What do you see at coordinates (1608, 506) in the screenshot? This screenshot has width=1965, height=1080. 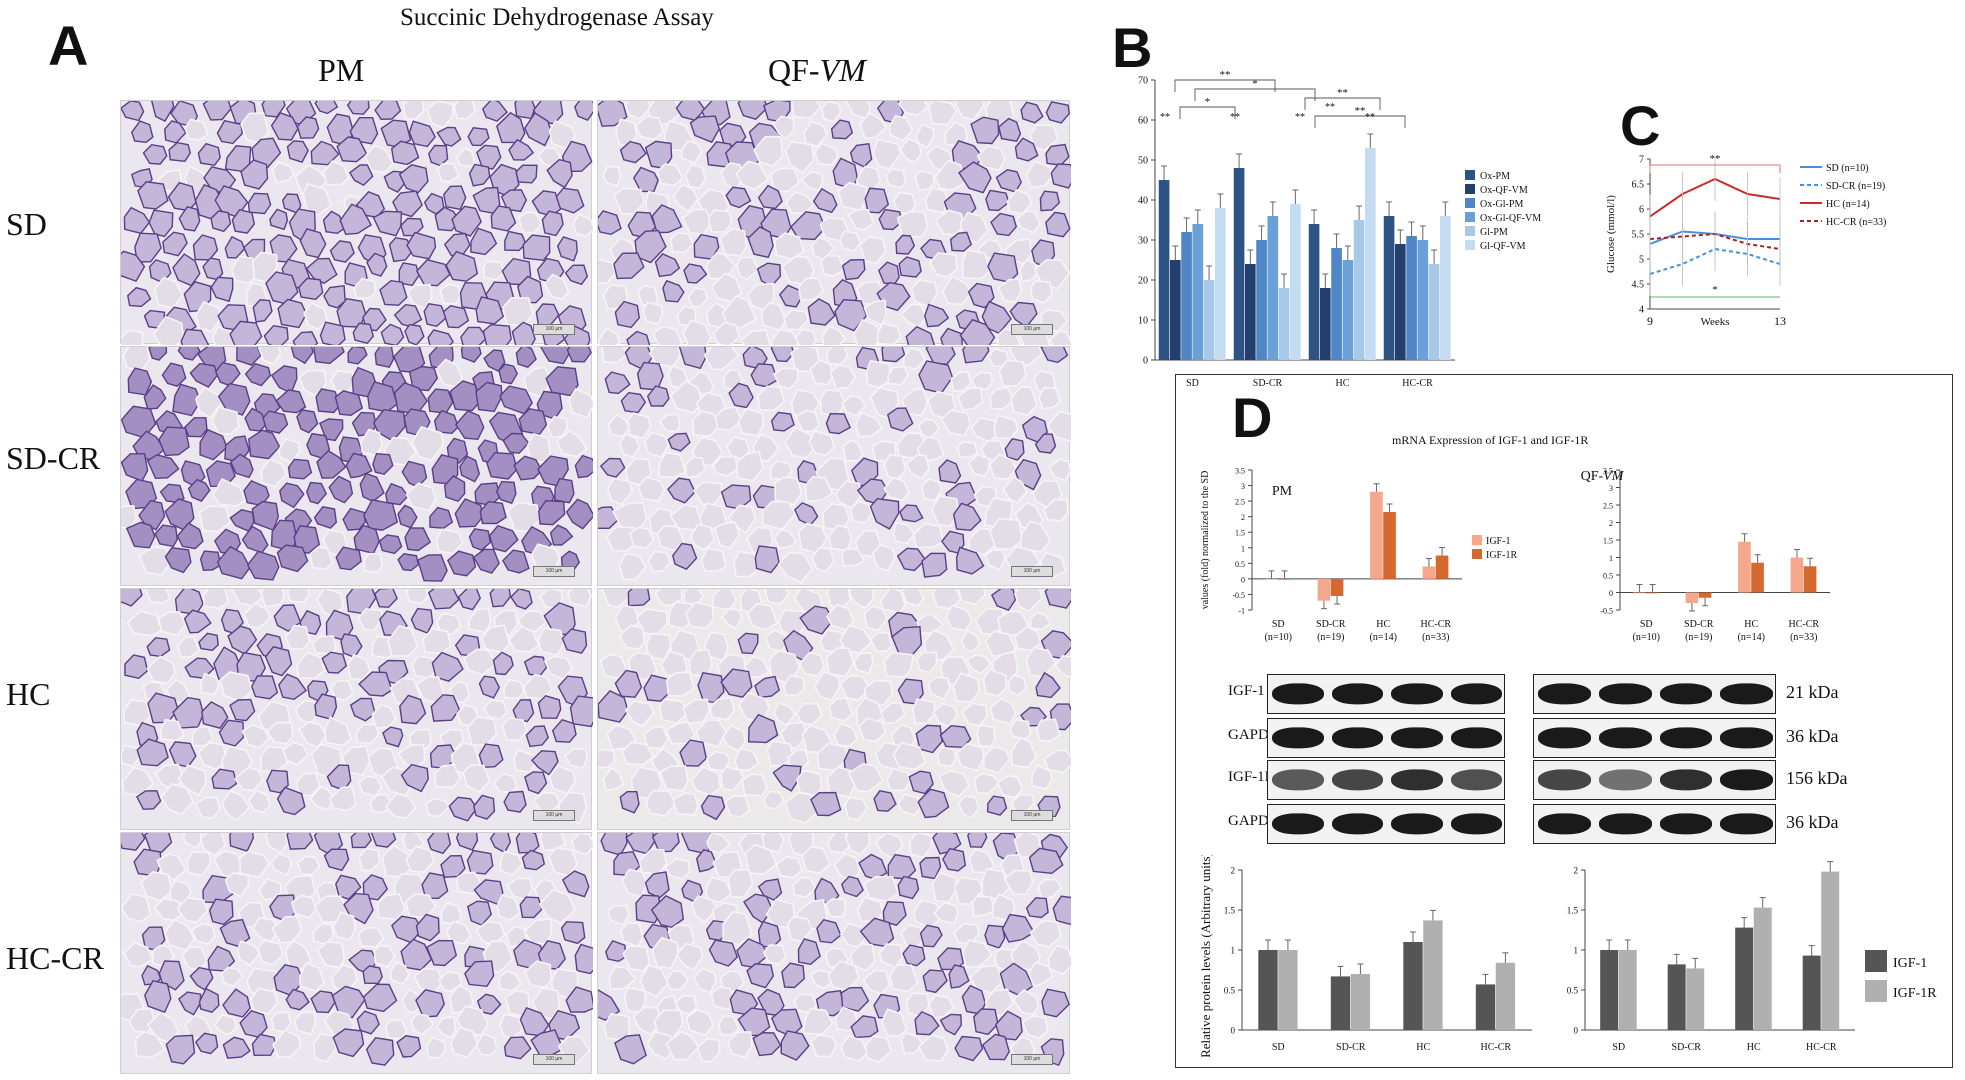 I see `y-tick-label: 2.5` at bounding box center [1608, 506].